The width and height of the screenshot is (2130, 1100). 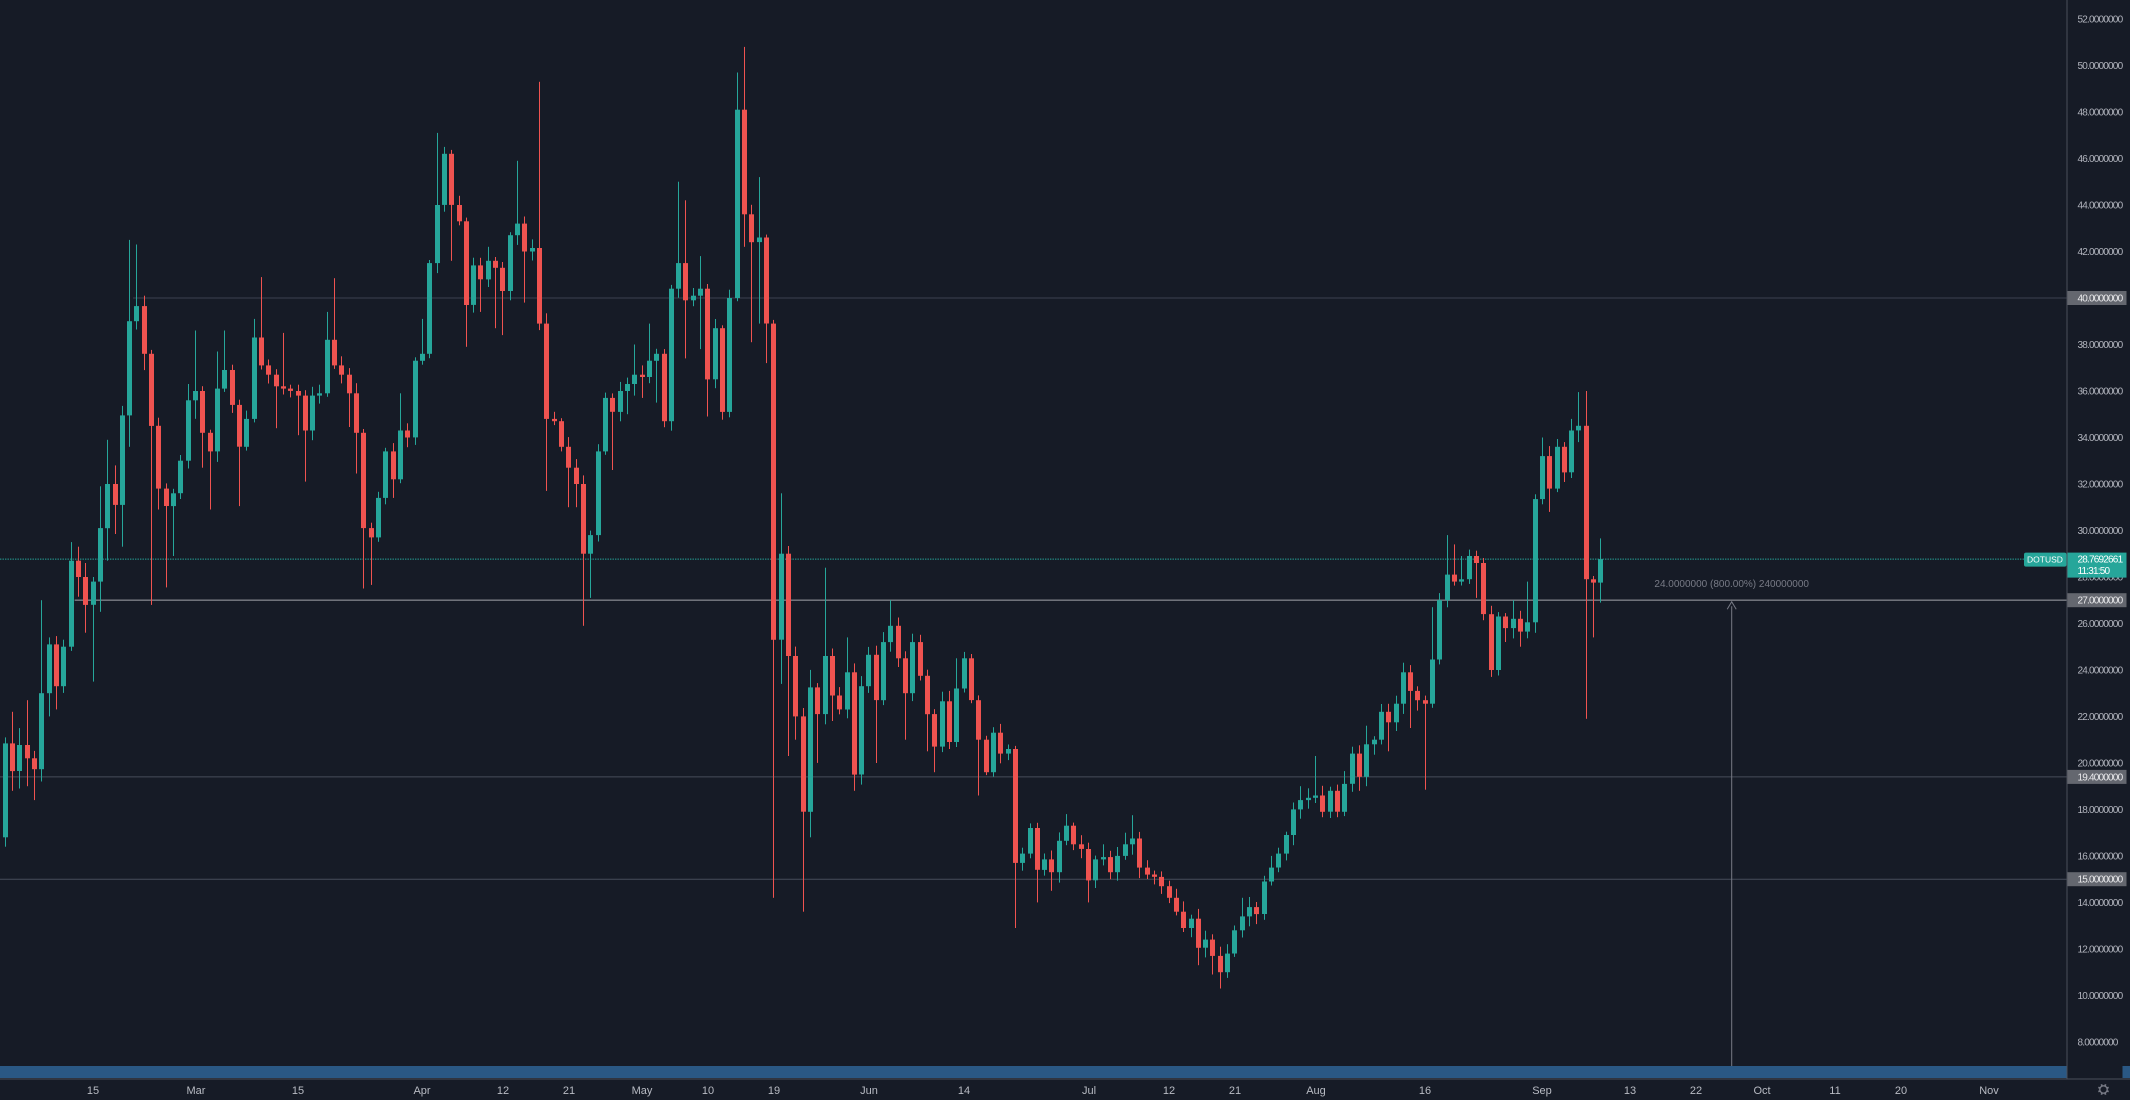 I want to click on svg-text: 28.7692661, so click(x=2101, y=560).